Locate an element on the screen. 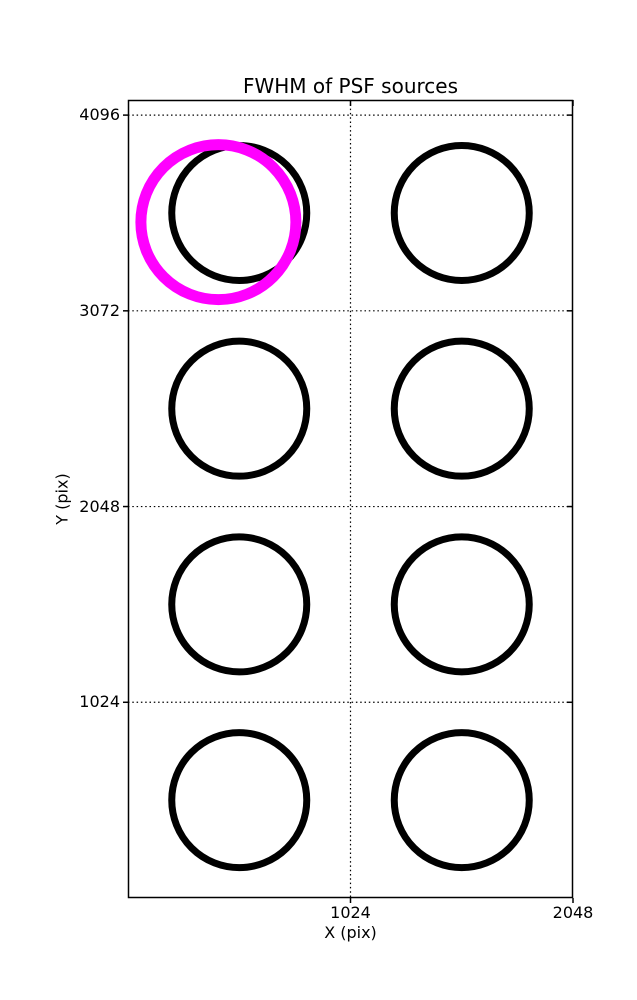 This screenshot has width=637, height=1000. highlighted-source-marker is located at coordinates (218, 222).